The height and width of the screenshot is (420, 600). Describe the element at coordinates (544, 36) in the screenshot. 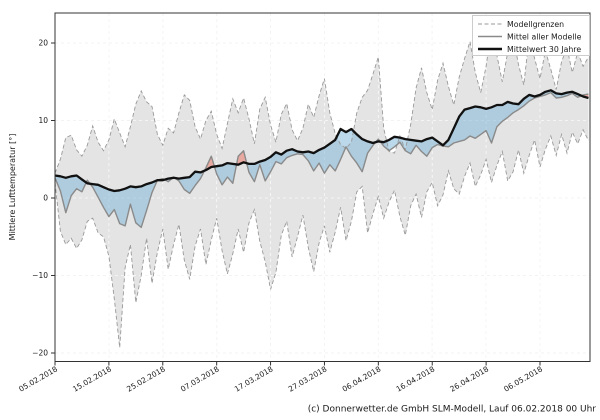

I see `legend-label-mittel-aller-modelle: Mittel aller Modelle` at that location.